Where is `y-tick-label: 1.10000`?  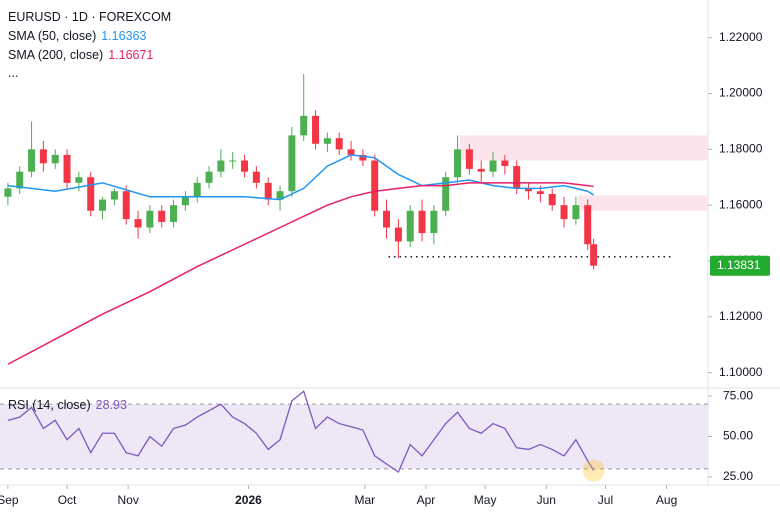 y-tick-label: 1.10000 is located at coordinates (741, 372).